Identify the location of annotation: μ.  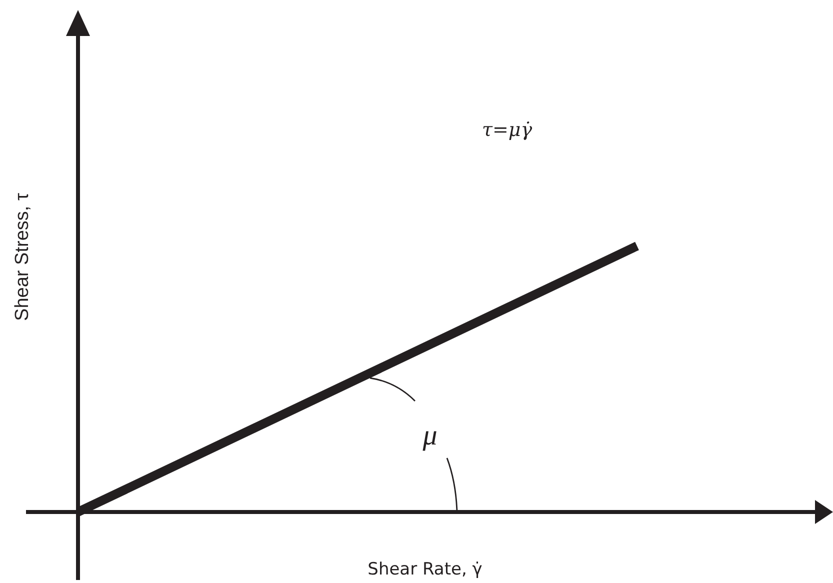
(430, 436).